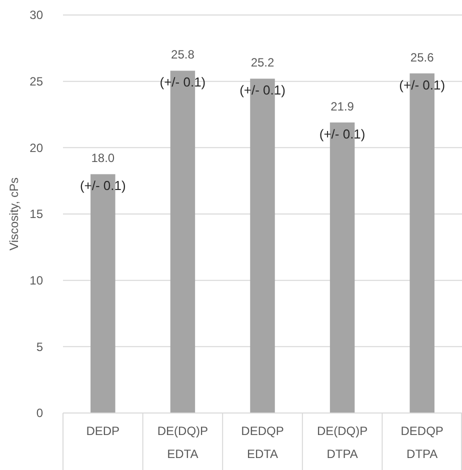  Describe the element at coordinates (183, 82) in the screenshot. I see `annotation: (+/- 0.1)` at that location.